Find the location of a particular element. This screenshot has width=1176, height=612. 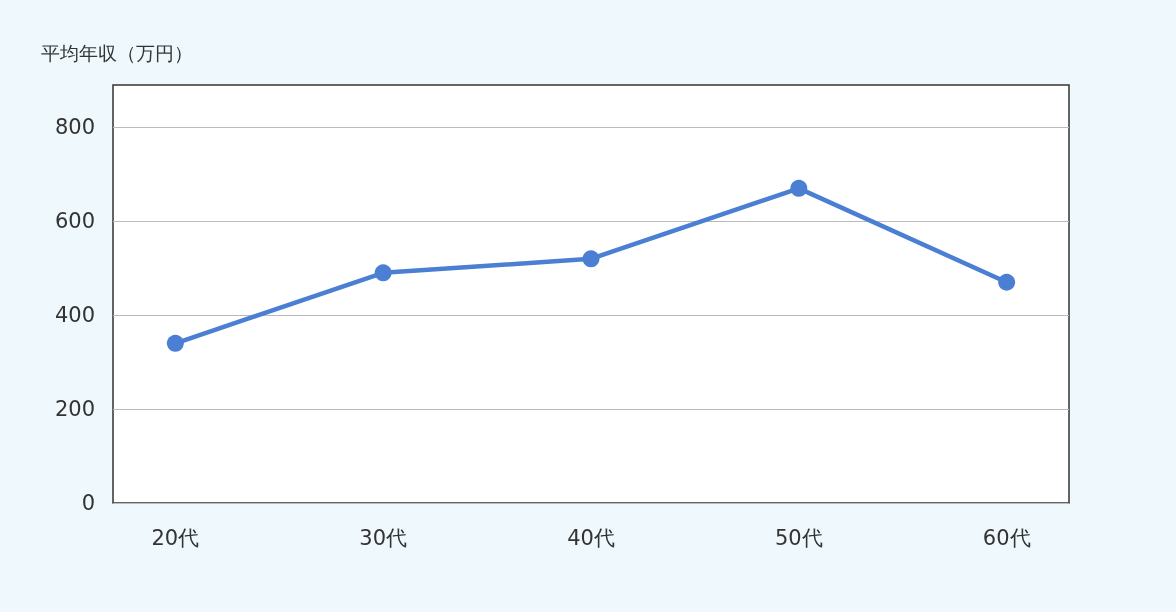

x-tick-label: 30代 is located at coordinates (383, 537).